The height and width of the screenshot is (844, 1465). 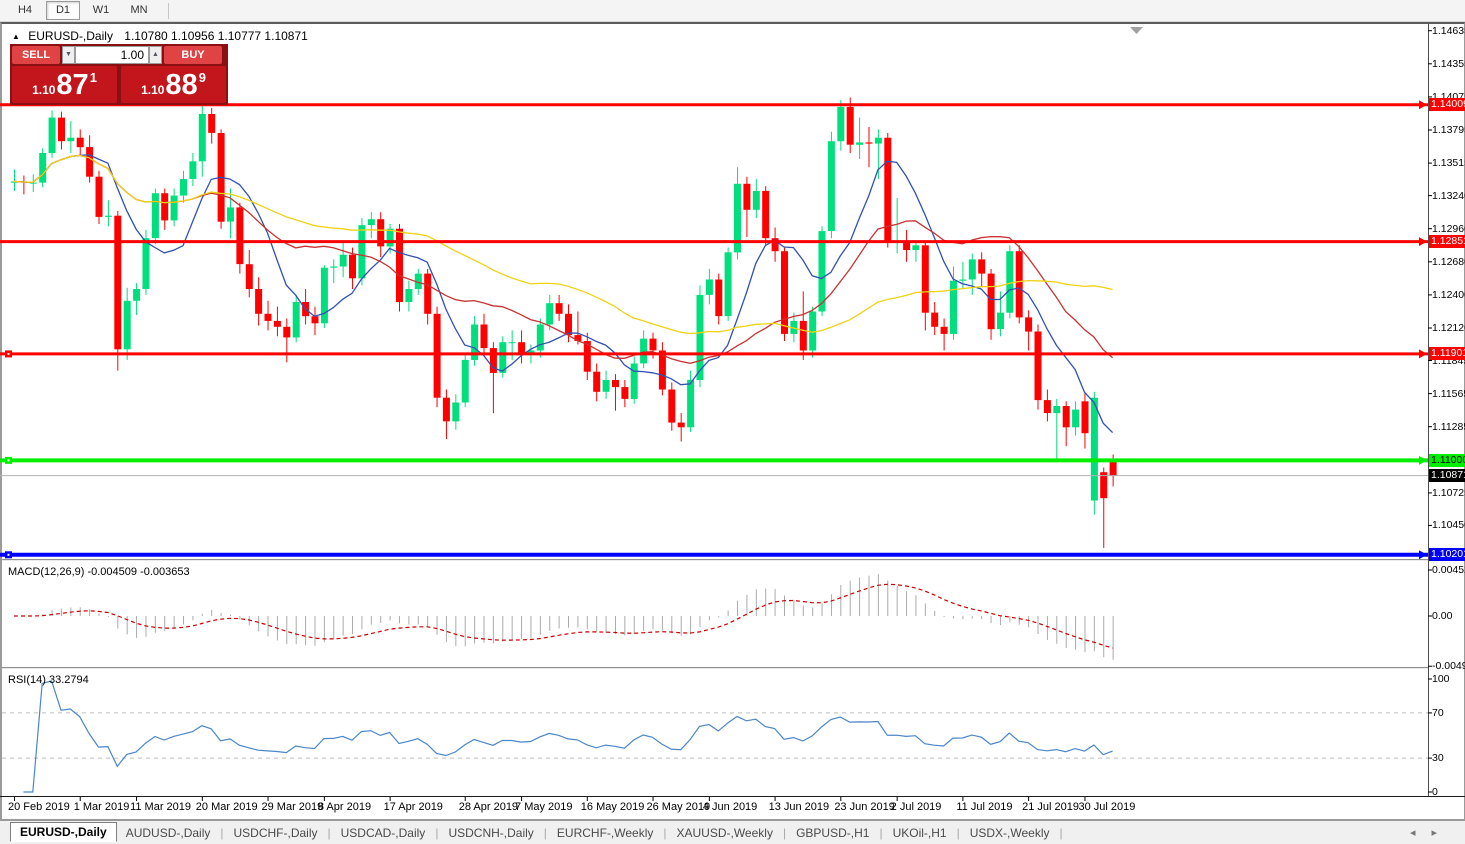 I want to click on volume-increase-button: ▲, so click(x=155, y=55).